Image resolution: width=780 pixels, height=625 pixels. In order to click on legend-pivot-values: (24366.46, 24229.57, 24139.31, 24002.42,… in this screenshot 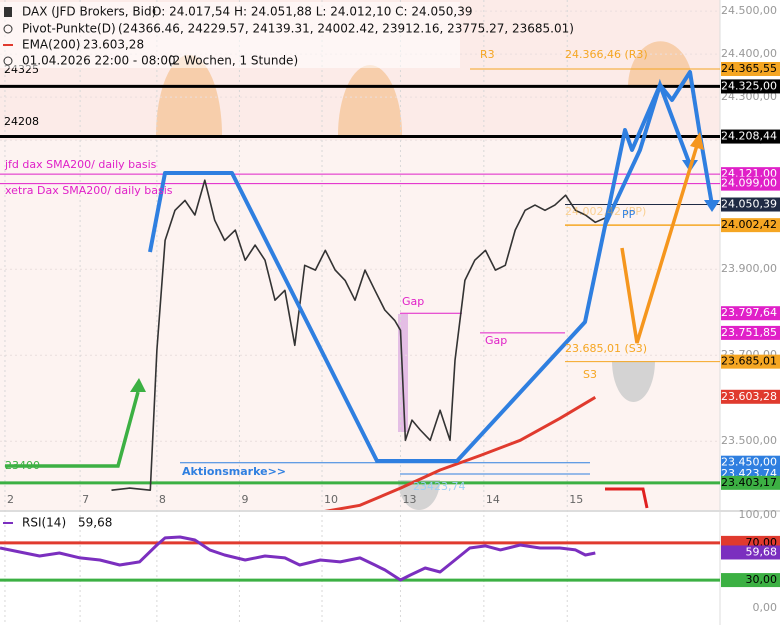, I will do `click(346, 29)`.